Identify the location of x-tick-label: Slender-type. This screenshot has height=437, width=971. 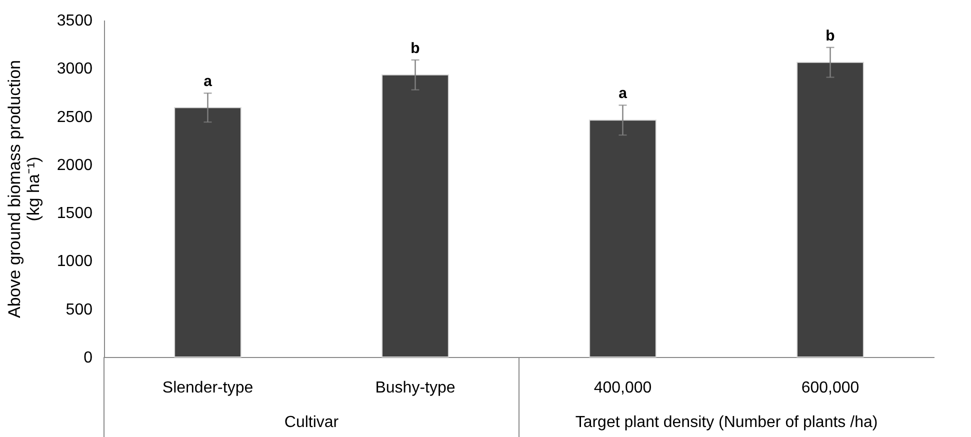
(208, 388).